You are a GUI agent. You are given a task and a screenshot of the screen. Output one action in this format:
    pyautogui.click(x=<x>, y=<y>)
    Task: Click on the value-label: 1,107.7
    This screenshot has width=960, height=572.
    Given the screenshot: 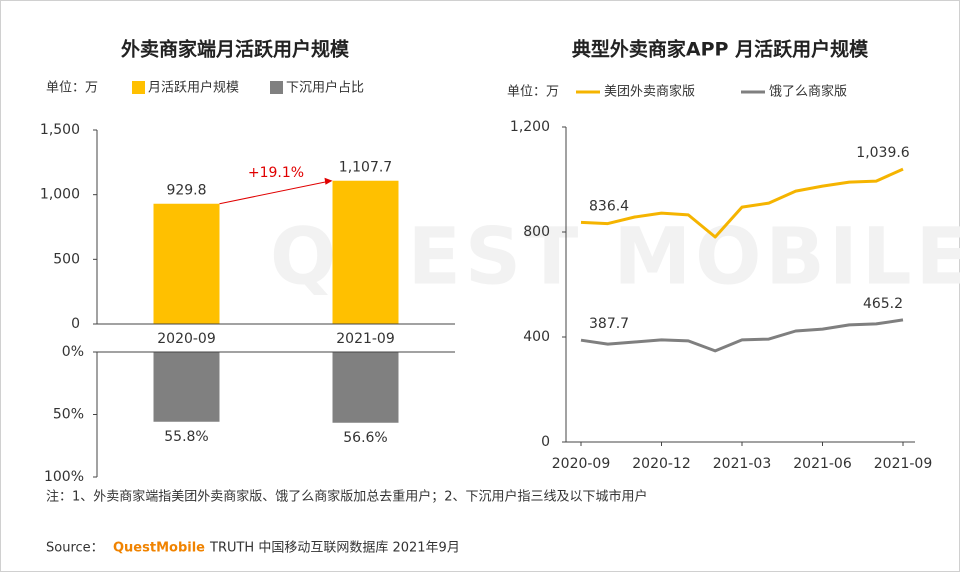 What is the action you would take?
    pyautogui.click(x=365, y=168)
    